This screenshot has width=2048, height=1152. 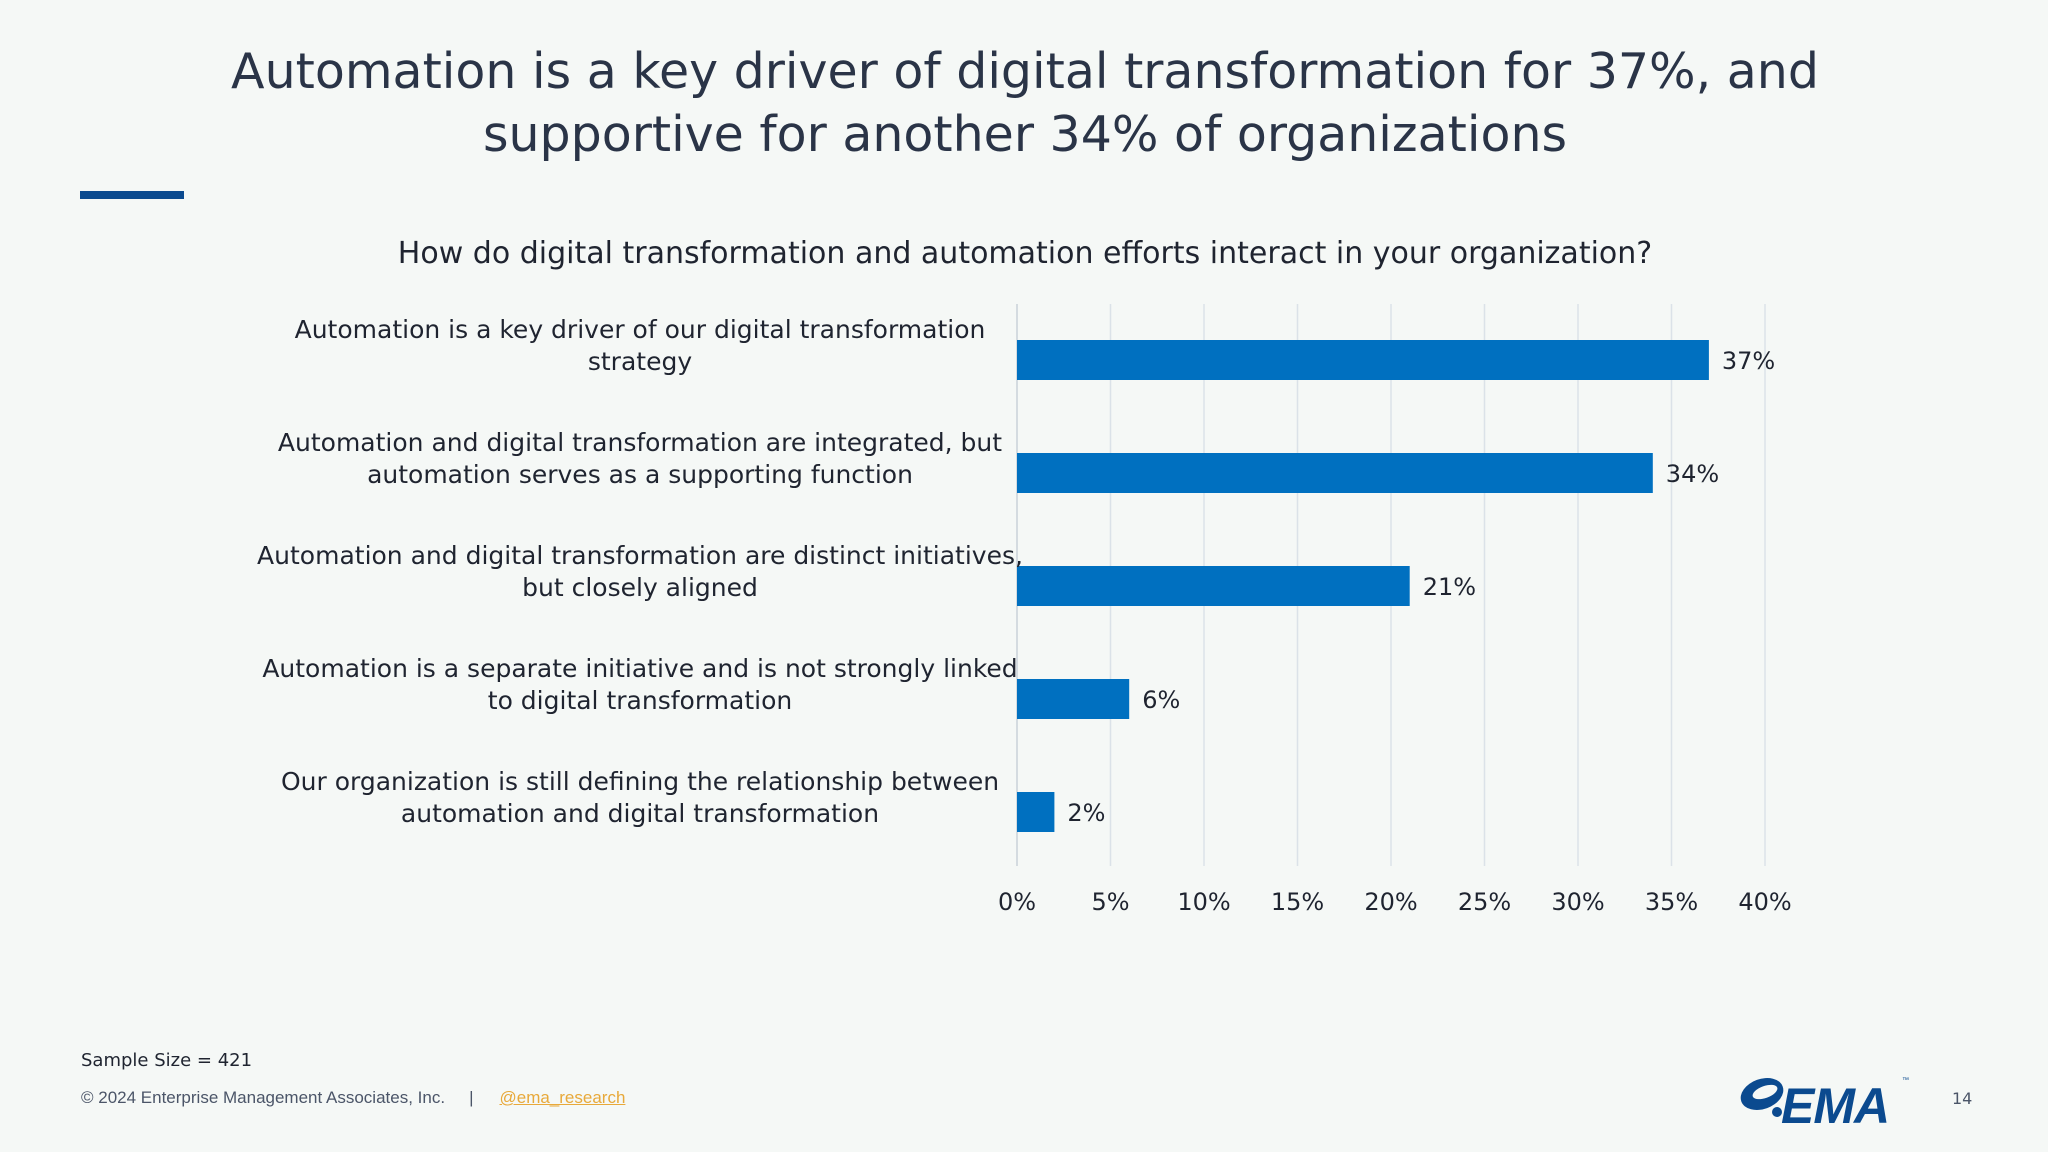 I want to click on logo-swoosh-icon, so click(x=1762, y=1097).